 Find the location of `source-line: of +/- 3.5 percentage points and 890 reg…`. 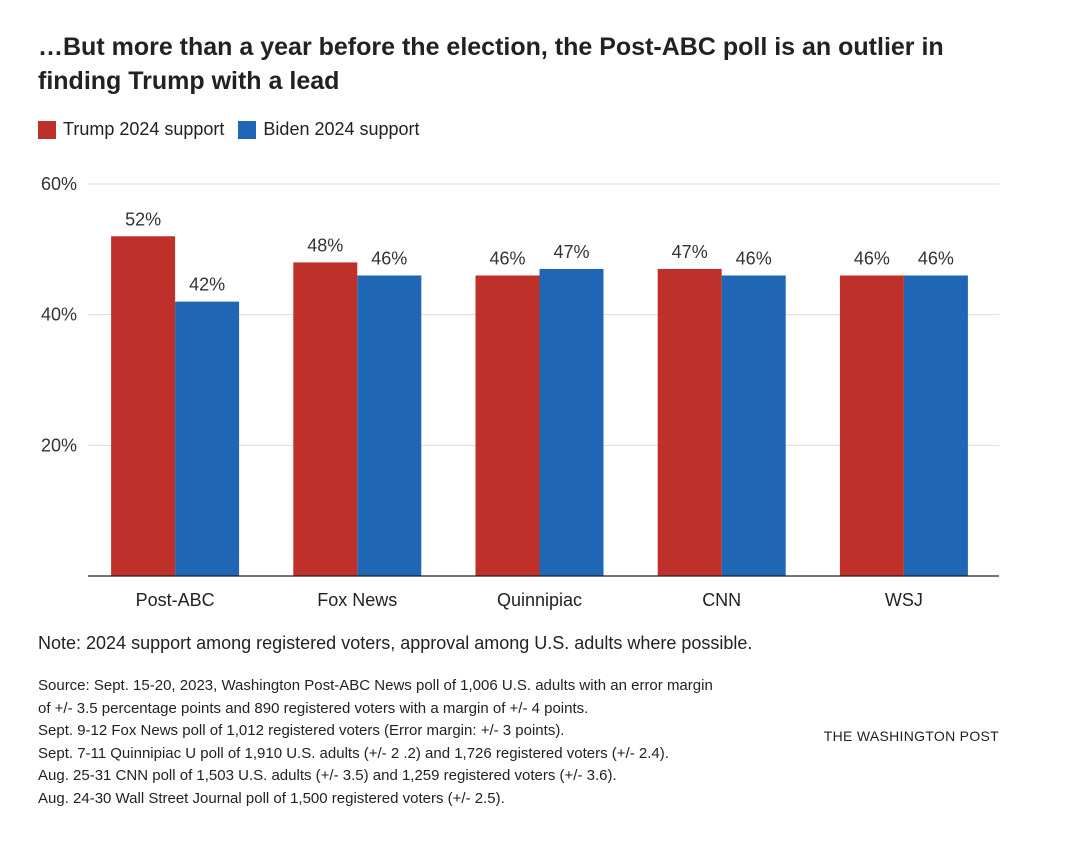

source-line: of +/- 3.5 percentage points and 890 reg… is located at coordinates (313, 708).